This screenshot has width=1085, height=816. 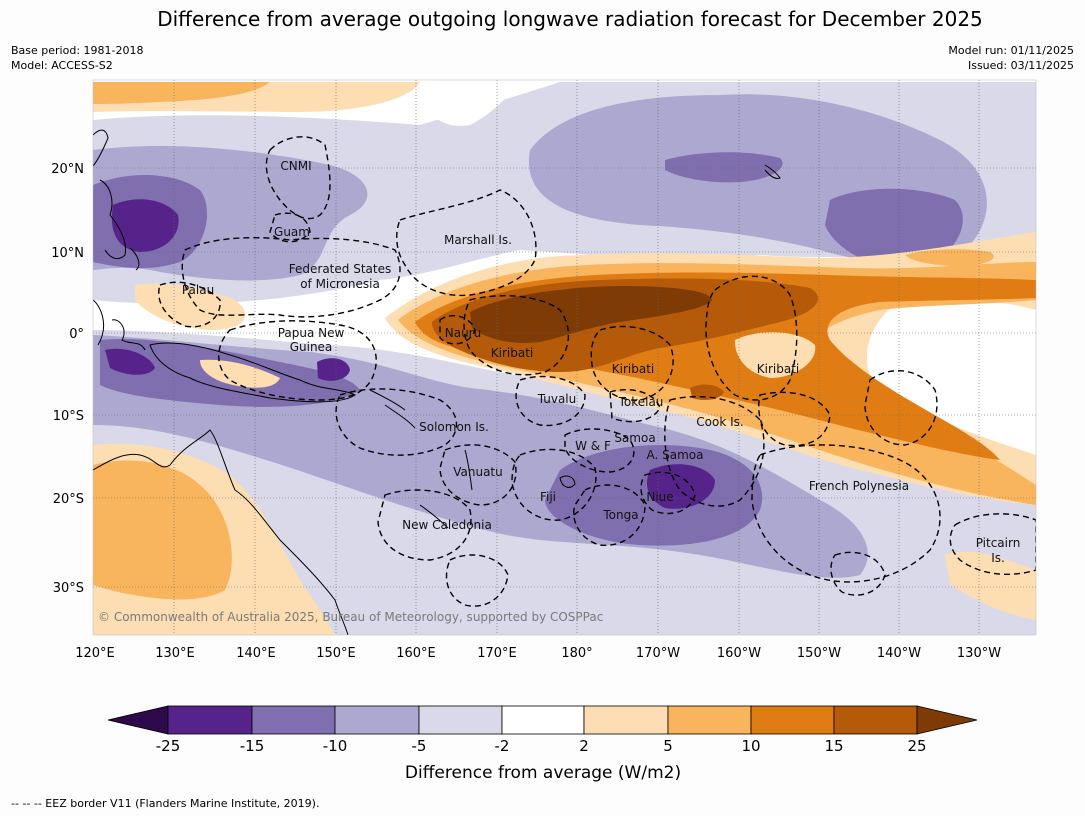 I want to click on eez-misc, so click(x=477, y=580).